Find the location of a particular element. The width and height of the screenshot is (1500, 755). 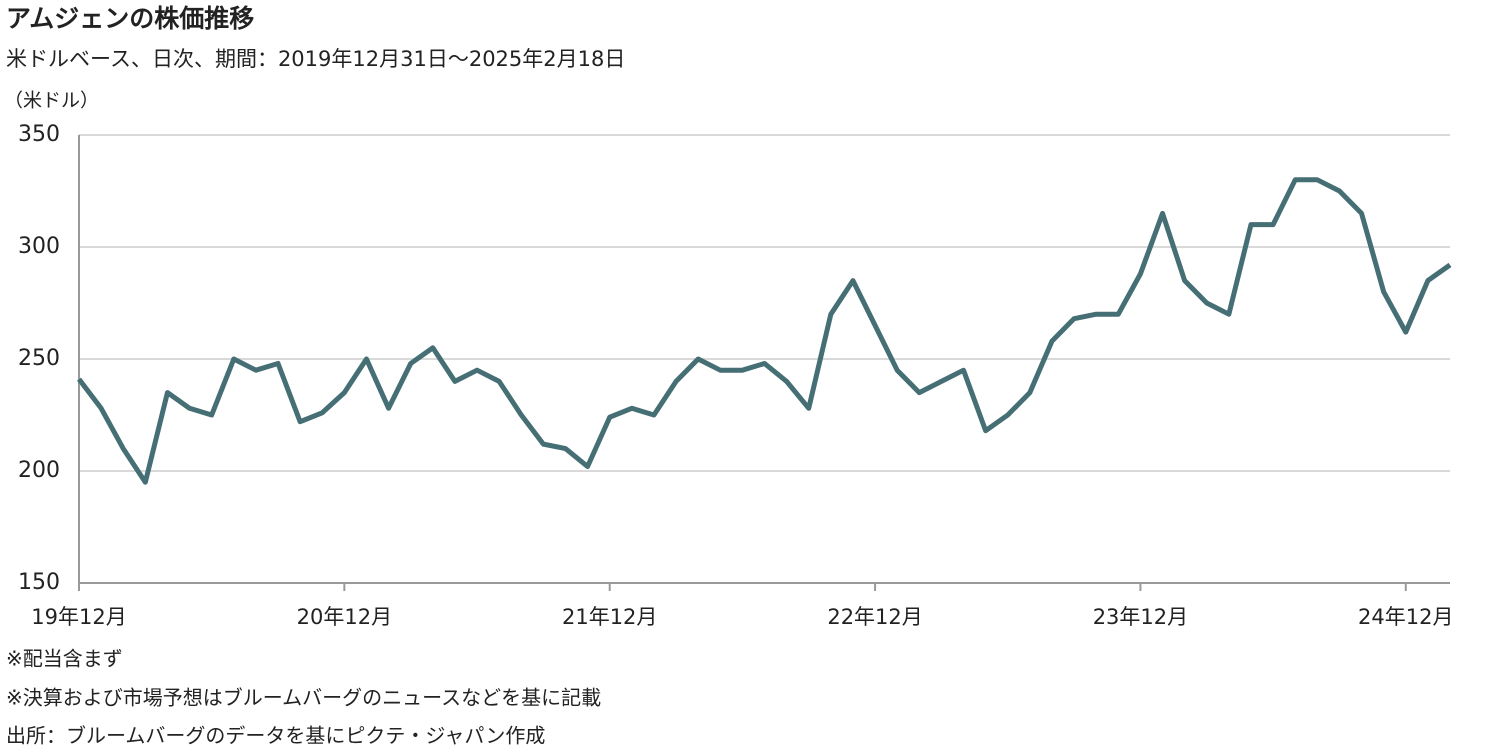

note: ※配当含まず is located at coordinates (64, 659).